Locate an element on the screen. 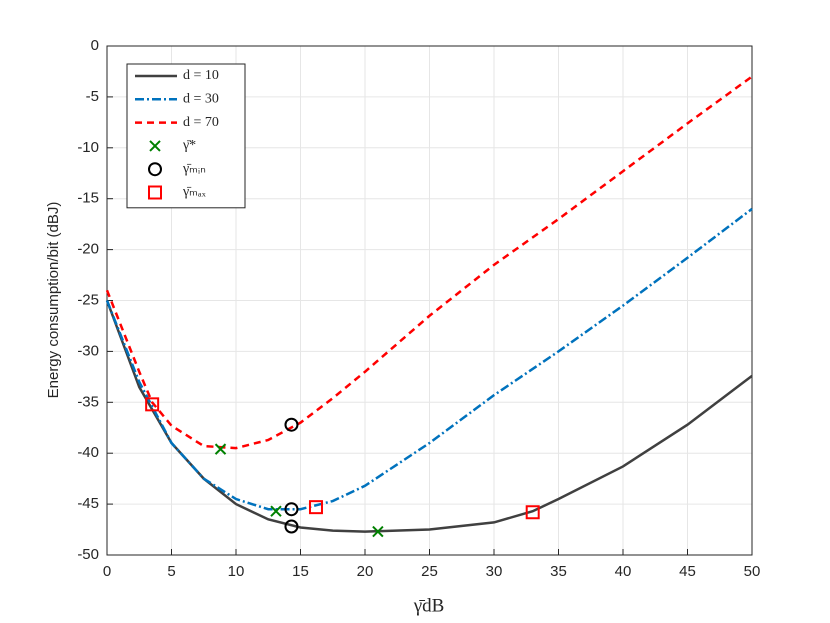 The image size is (830, 623). y-tick-label: -50 is located at coordinates (88, 554).